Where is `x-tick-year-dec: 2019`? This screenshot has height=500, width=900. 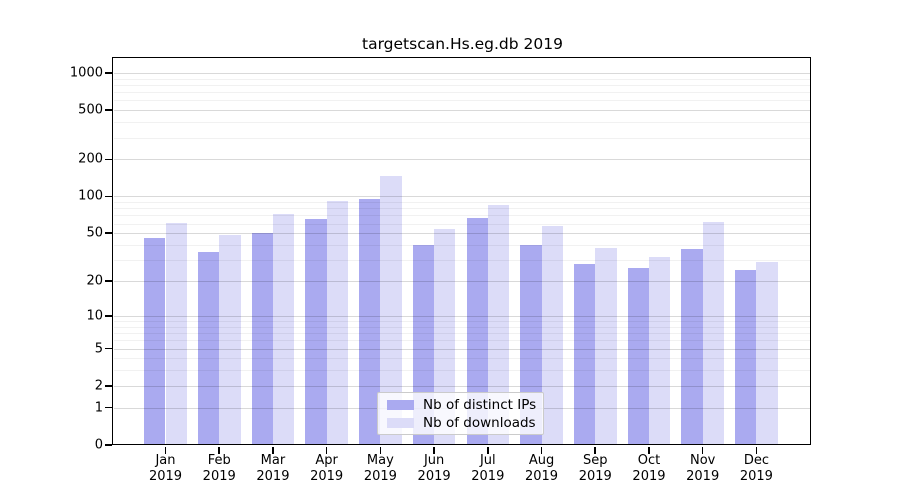
x-tick-year-dec: 2019 is located at coordinates (756, 476).